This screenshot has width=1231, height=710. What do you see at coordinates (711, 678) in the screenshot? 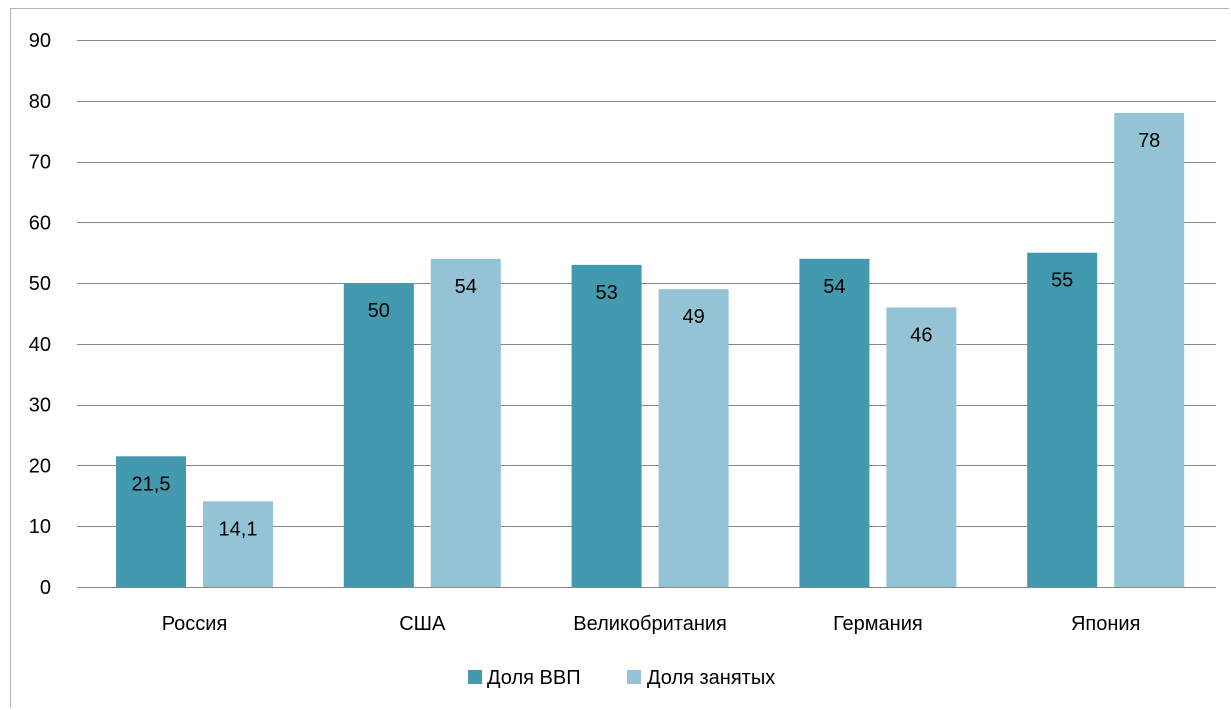
I see `legend-label: Доля занятых` at bounding box center [711, 678].